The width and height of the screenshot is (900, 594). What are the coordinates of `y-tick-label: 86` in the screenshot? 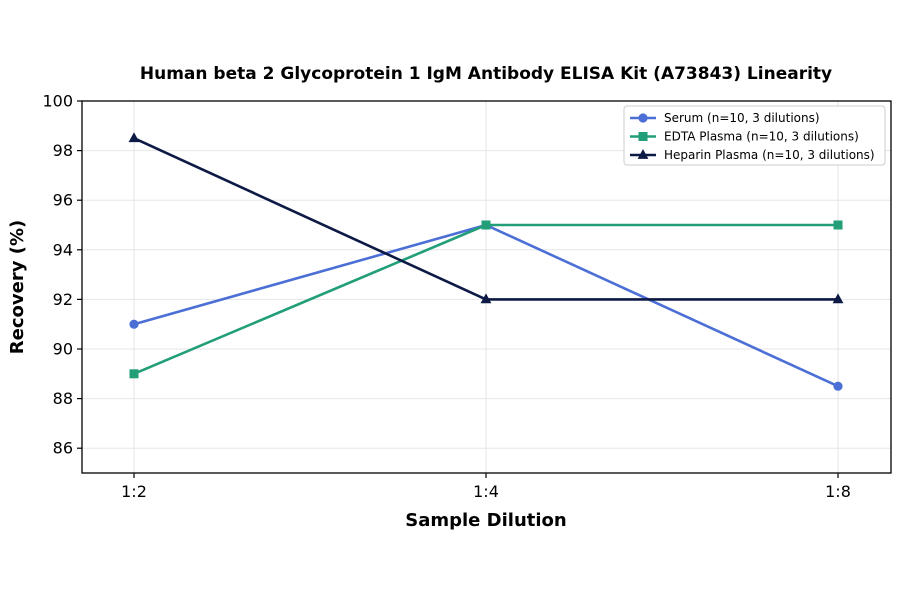 It's located at (63, 448).